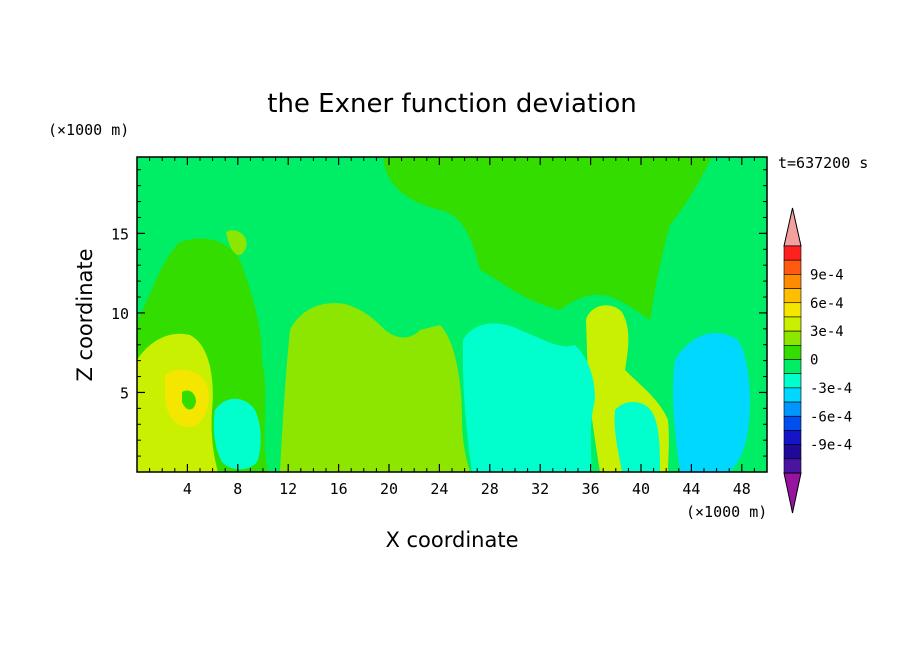 The image size is (904, 654). I want to click on x-tick-label: 8, so click(237, 489).